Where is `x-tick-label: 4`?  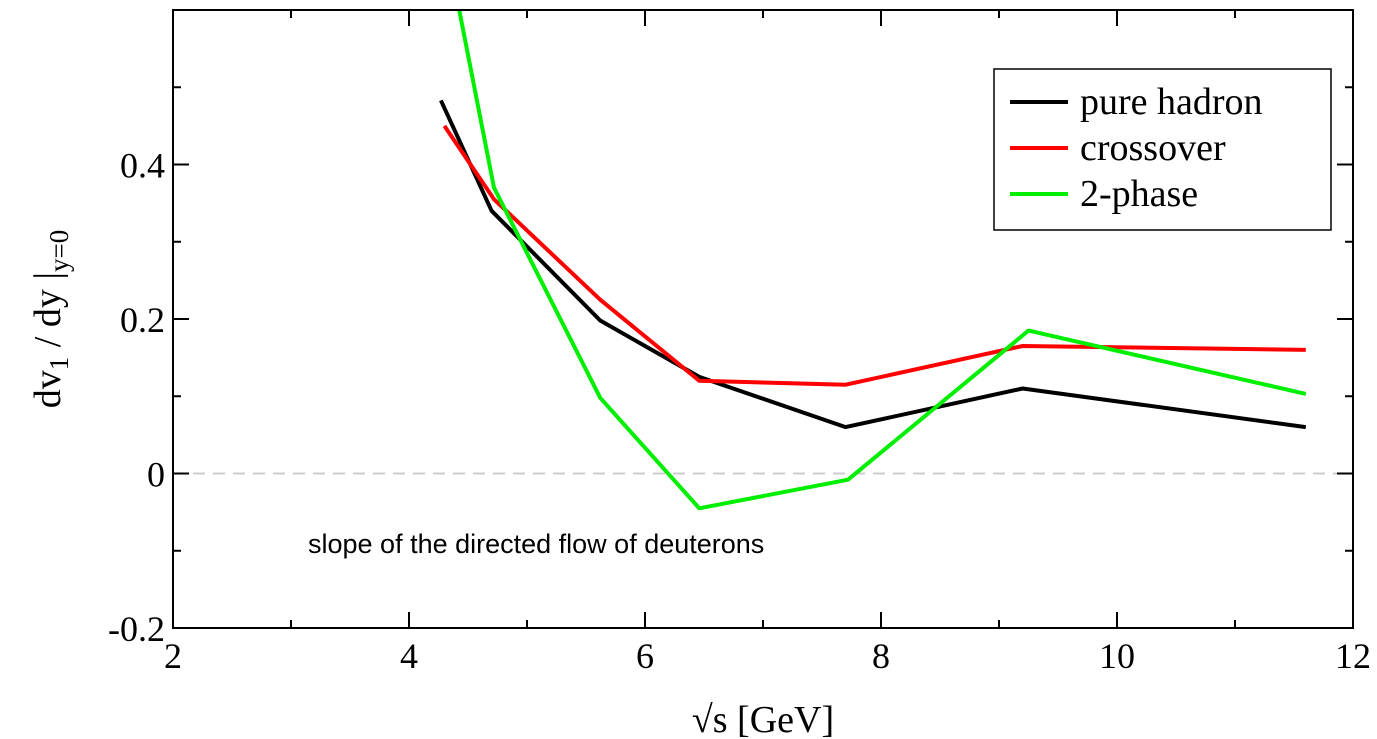
x-tick-label: 4 is located at coordinates (409, 656).